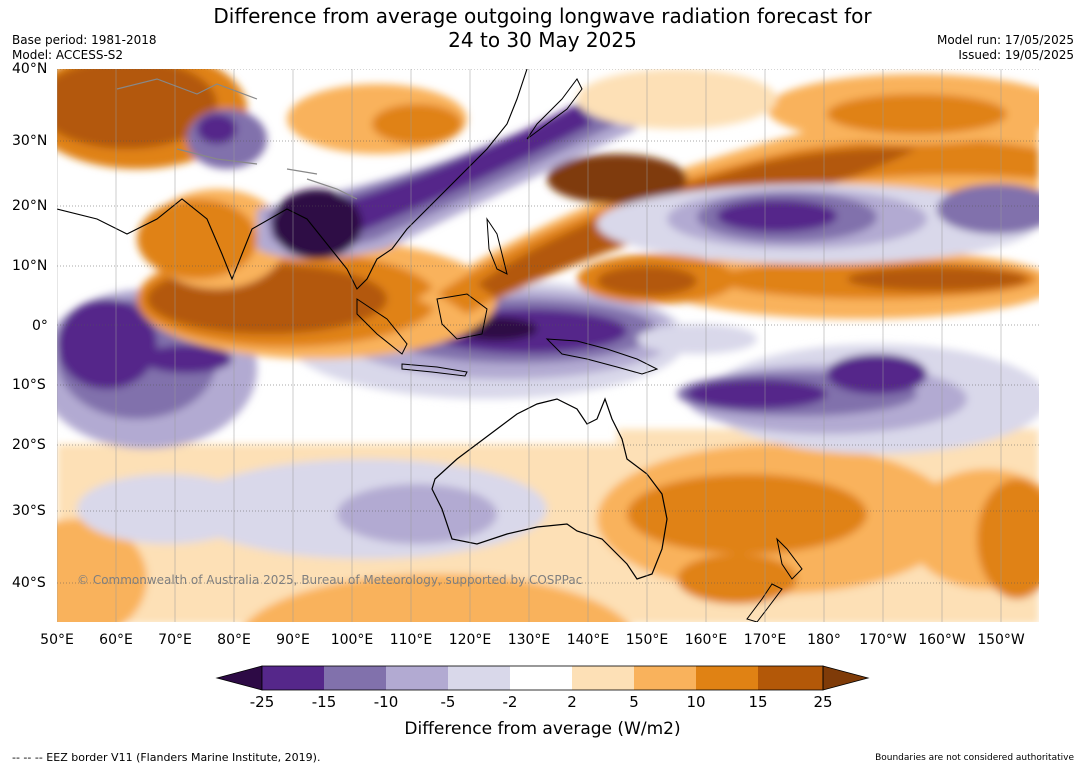 Image resolution: width=1085 pixels, height=770 pixels. Describe the element at coordinates (352, 640) in the screenshot. I see `lon-label-100e: 100°E` at that location.